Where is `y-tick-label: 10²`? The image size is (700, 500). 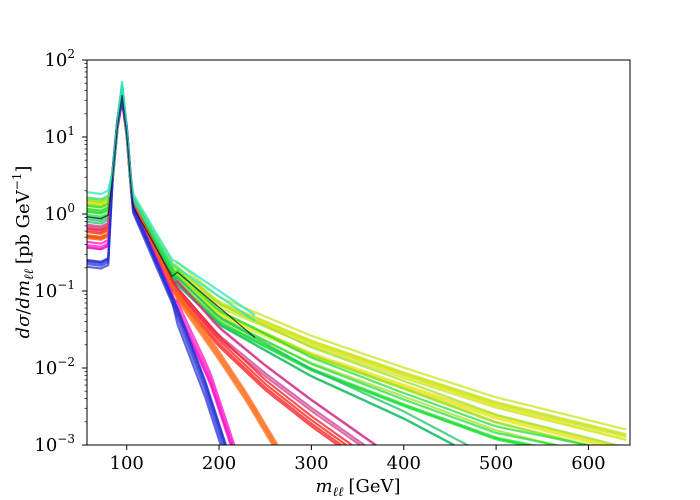 y-tick-label: 10² is located at coordinates (59, 59).